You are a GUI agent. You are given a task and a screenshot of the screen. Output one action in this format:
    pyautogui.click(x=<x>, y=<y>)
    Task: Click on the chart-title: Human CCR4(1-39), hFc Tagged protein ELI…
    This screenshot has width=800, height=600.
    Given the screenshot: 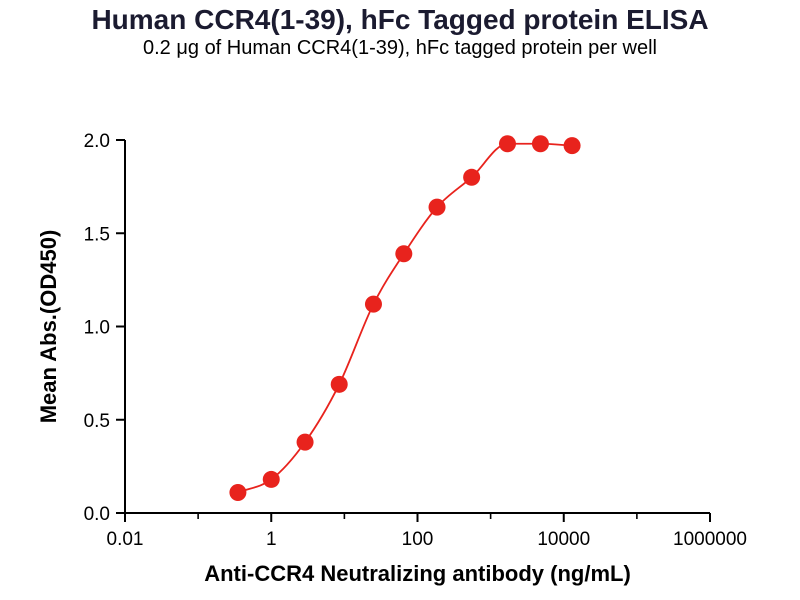 What is the action you would take?
    pyautogui.click(x=400, y=19)
    